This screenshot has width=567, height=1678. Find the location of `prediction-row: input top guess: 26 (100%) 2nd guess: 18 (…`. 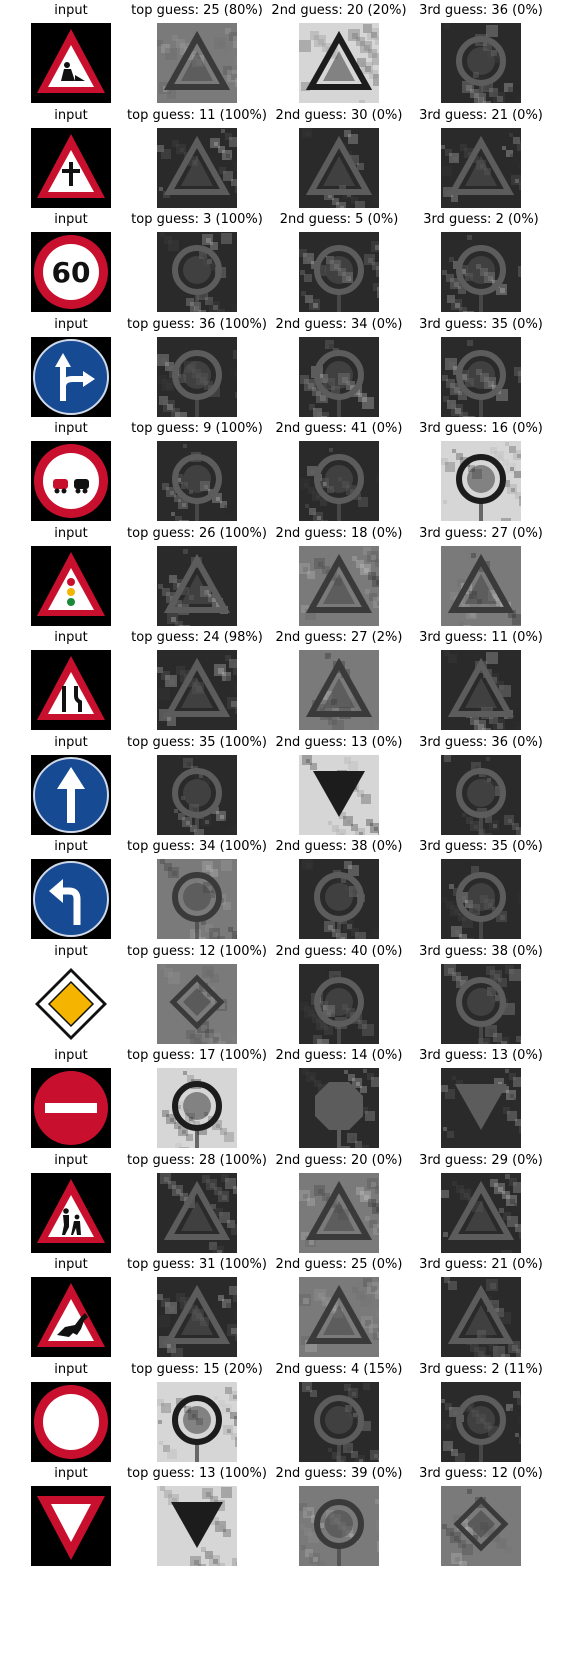

prediction-row: input top guess: 26 (100%) 2nd guess: 18 (… is located at coordinates (283, 579).